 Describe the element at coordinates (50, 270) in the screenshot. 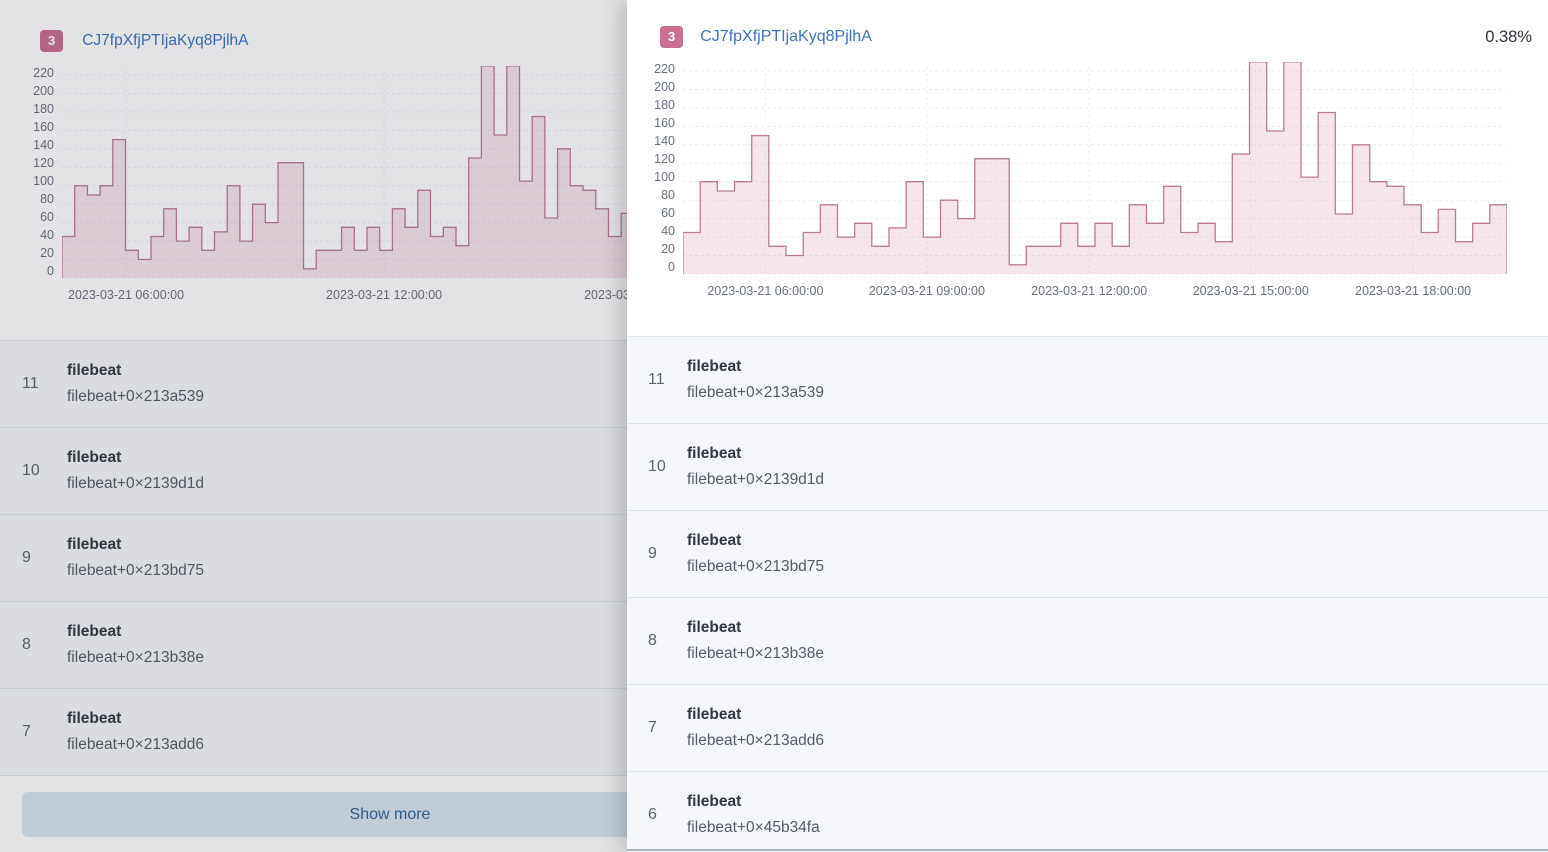

I see `y-tick-label: 0` at that location.